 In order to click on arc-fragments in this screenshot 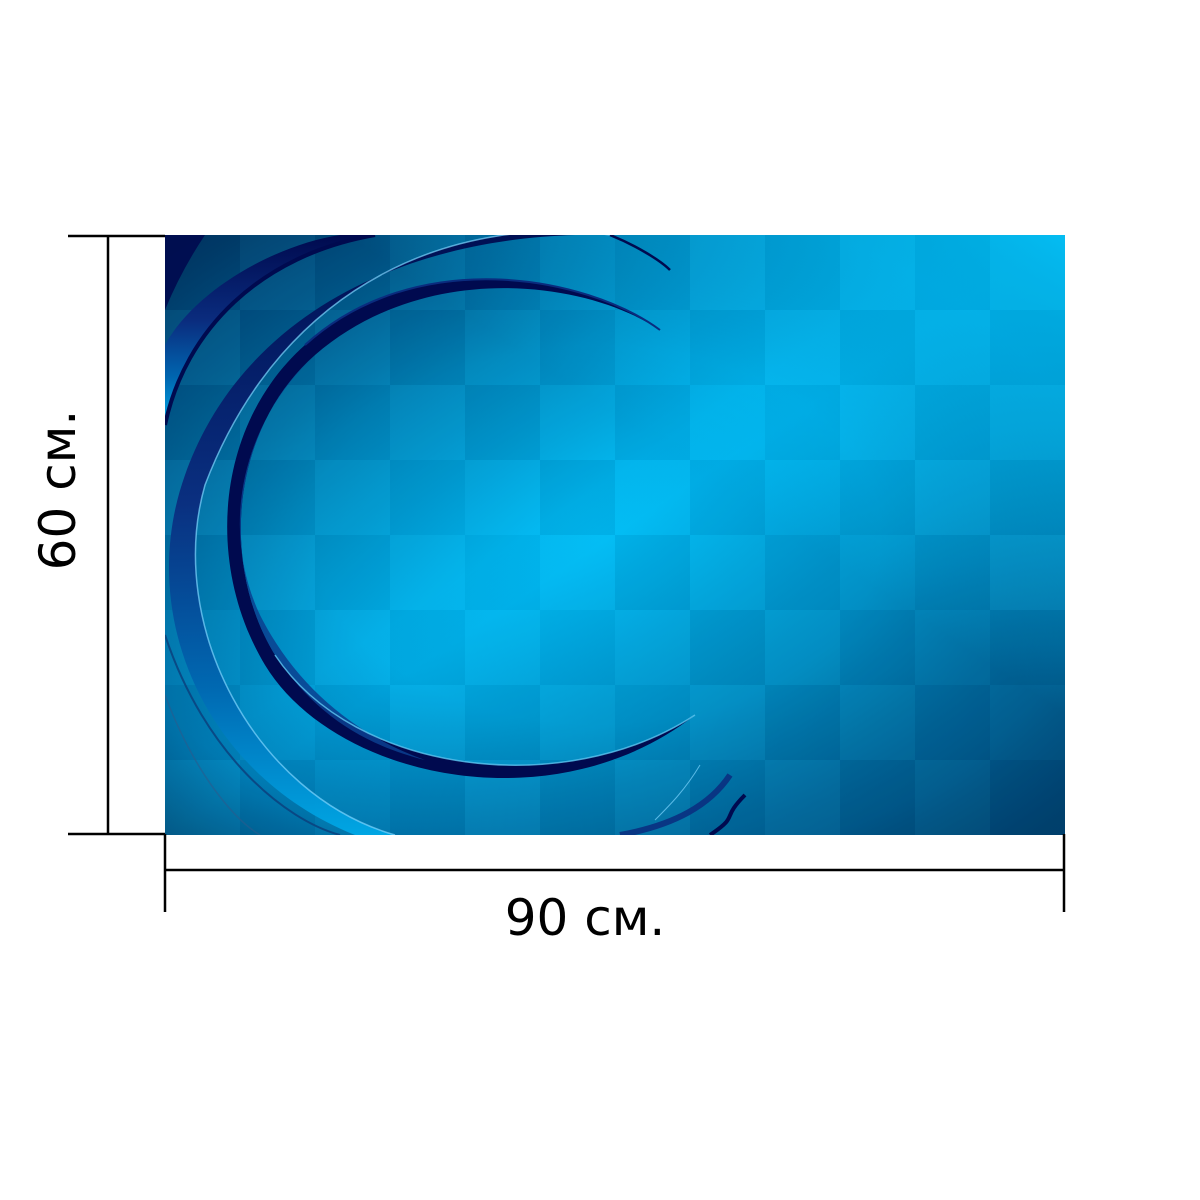, I will do `click(655, 528)`.